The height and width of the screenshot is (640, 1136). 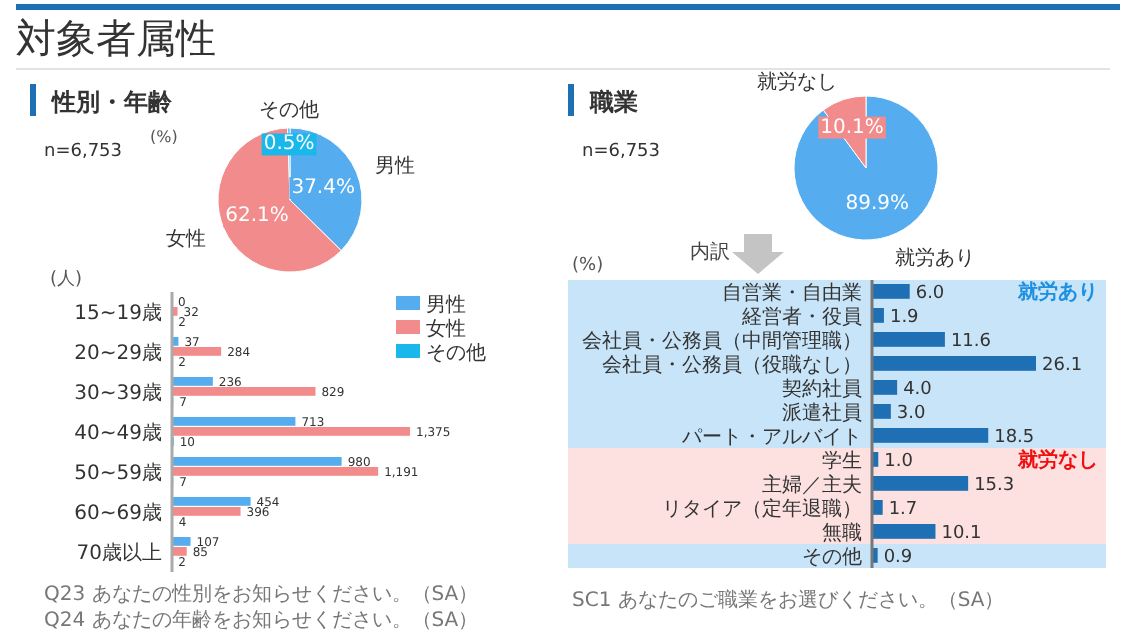 I want to click on y-tick-label: その他, so click(x=832, y=557).